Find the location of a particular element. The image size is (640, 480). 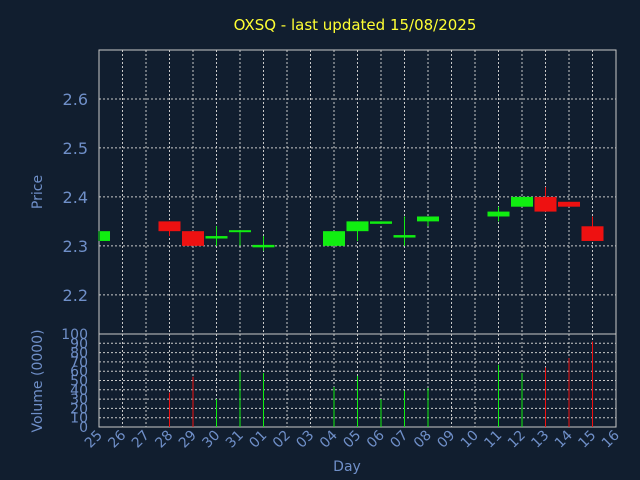

day-tick-label: 14 is located at coordinates (564, 439).